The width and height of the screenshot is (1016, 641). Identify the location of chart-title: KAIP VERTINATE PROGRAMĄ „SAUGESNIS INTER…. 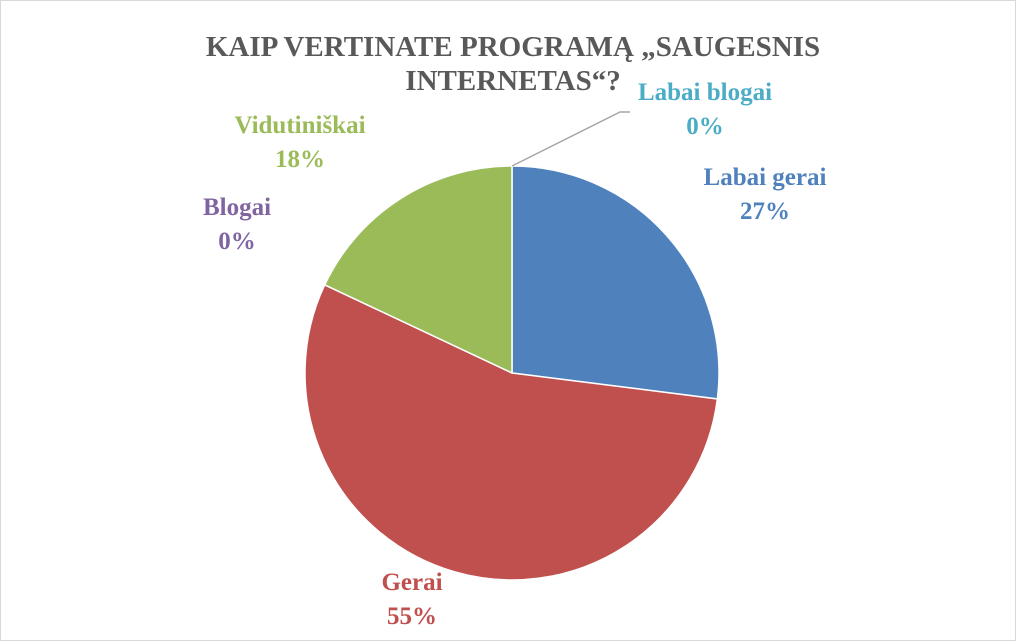
(513, 64).